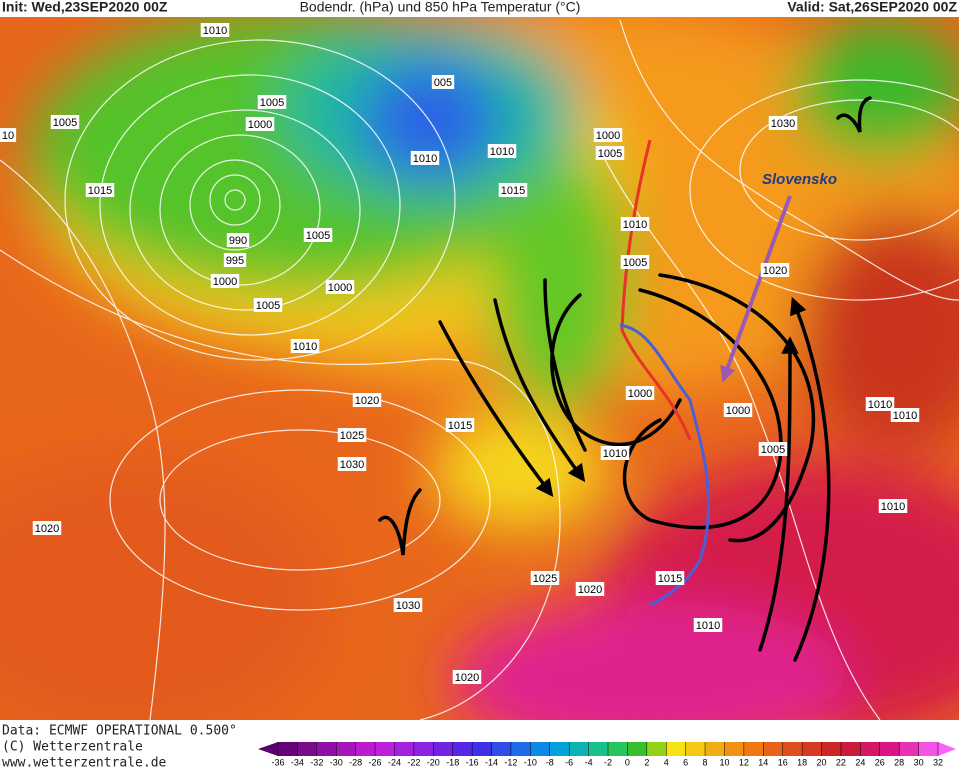  I want to click on colorbar-label: -2, so click(608, 762).